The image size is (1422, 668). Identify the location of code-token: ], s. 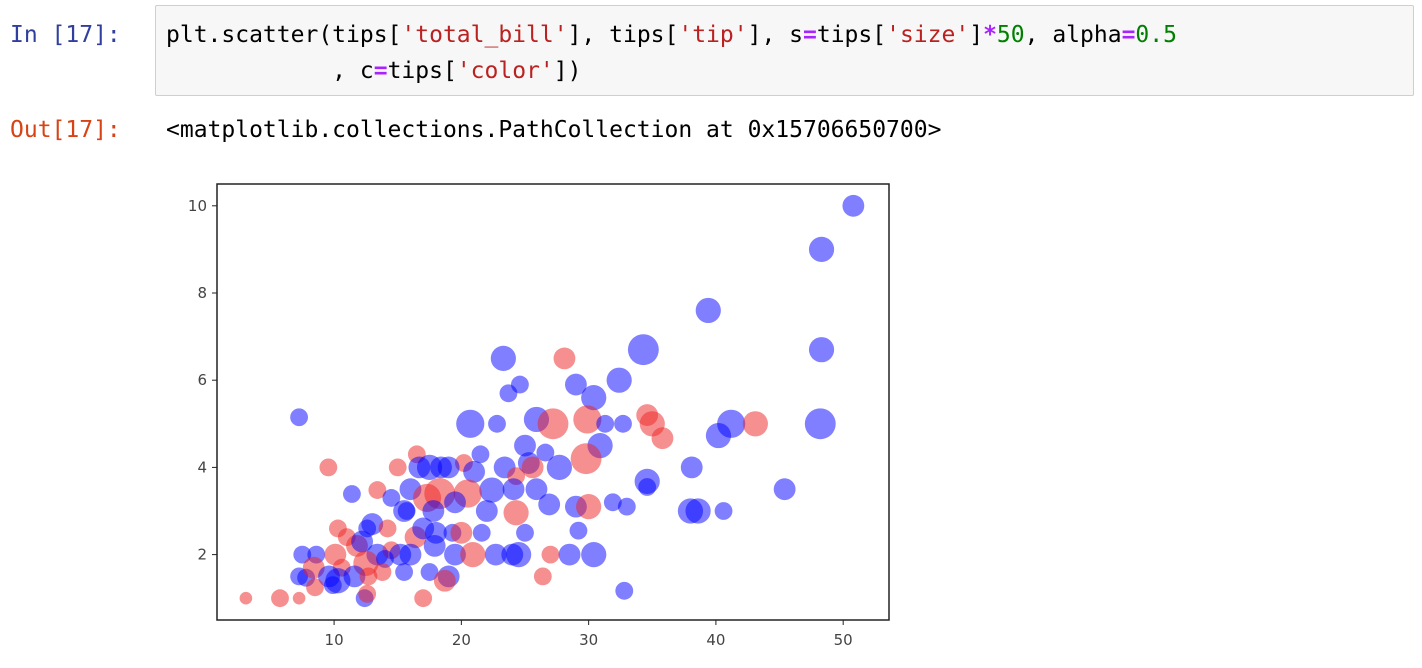
(775, 35).